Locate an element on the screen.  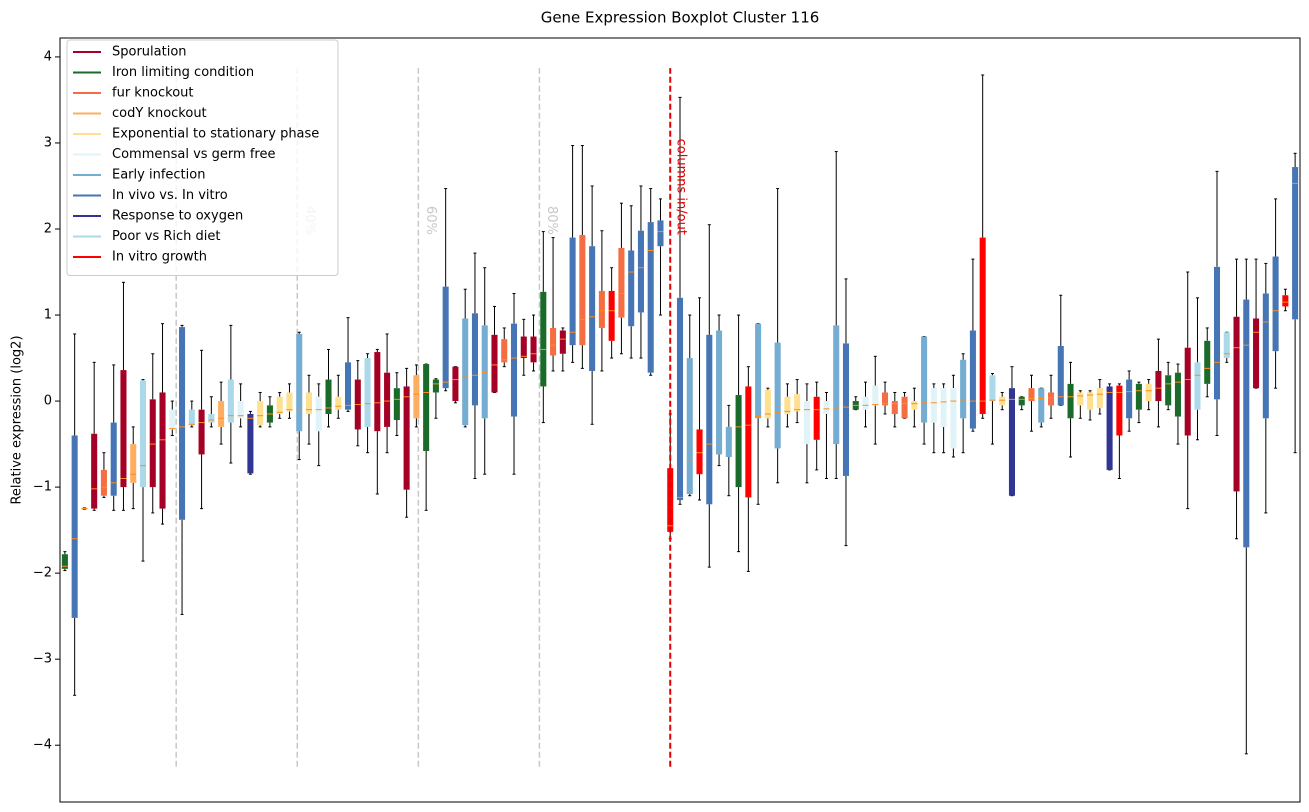
legend-label: In vivo vs. In vitro is located at coordinates (170, 195).